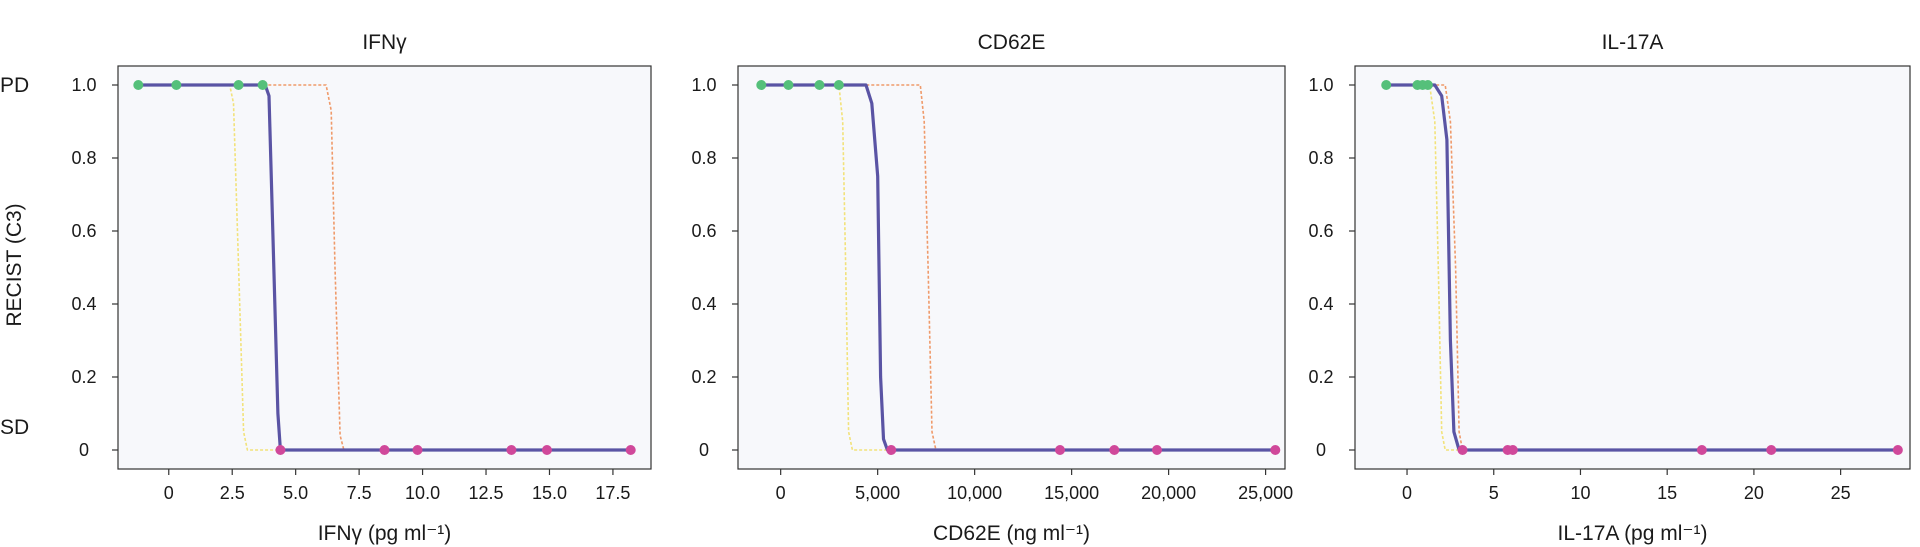 This screenshot has width=1920, height=547. What do you see at coordinates (1841, 493) in the screenshot?
I see `x-tick-label: 25` at bounding box center [1841, 493].